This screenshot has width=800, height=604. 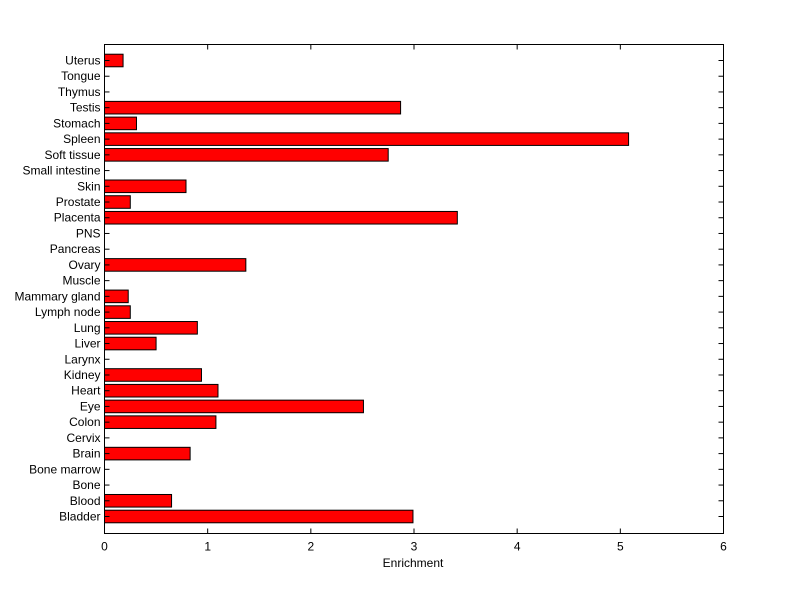 What do you see at coordinates (145, 186) in the screenshot?
I see `bar-skin` at bounding box center [145, 186].